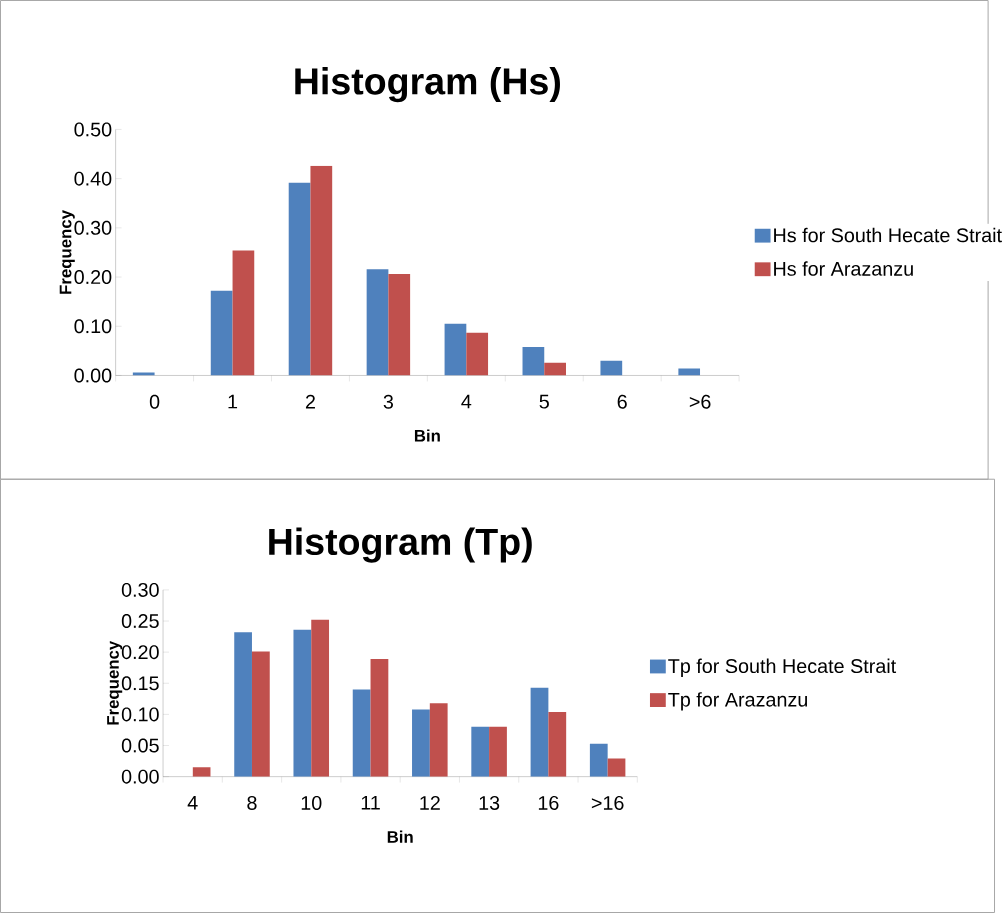  Describe the element at coordinates (310, 401) in the screenshot. I see `x-tick-label: 2` at that location.